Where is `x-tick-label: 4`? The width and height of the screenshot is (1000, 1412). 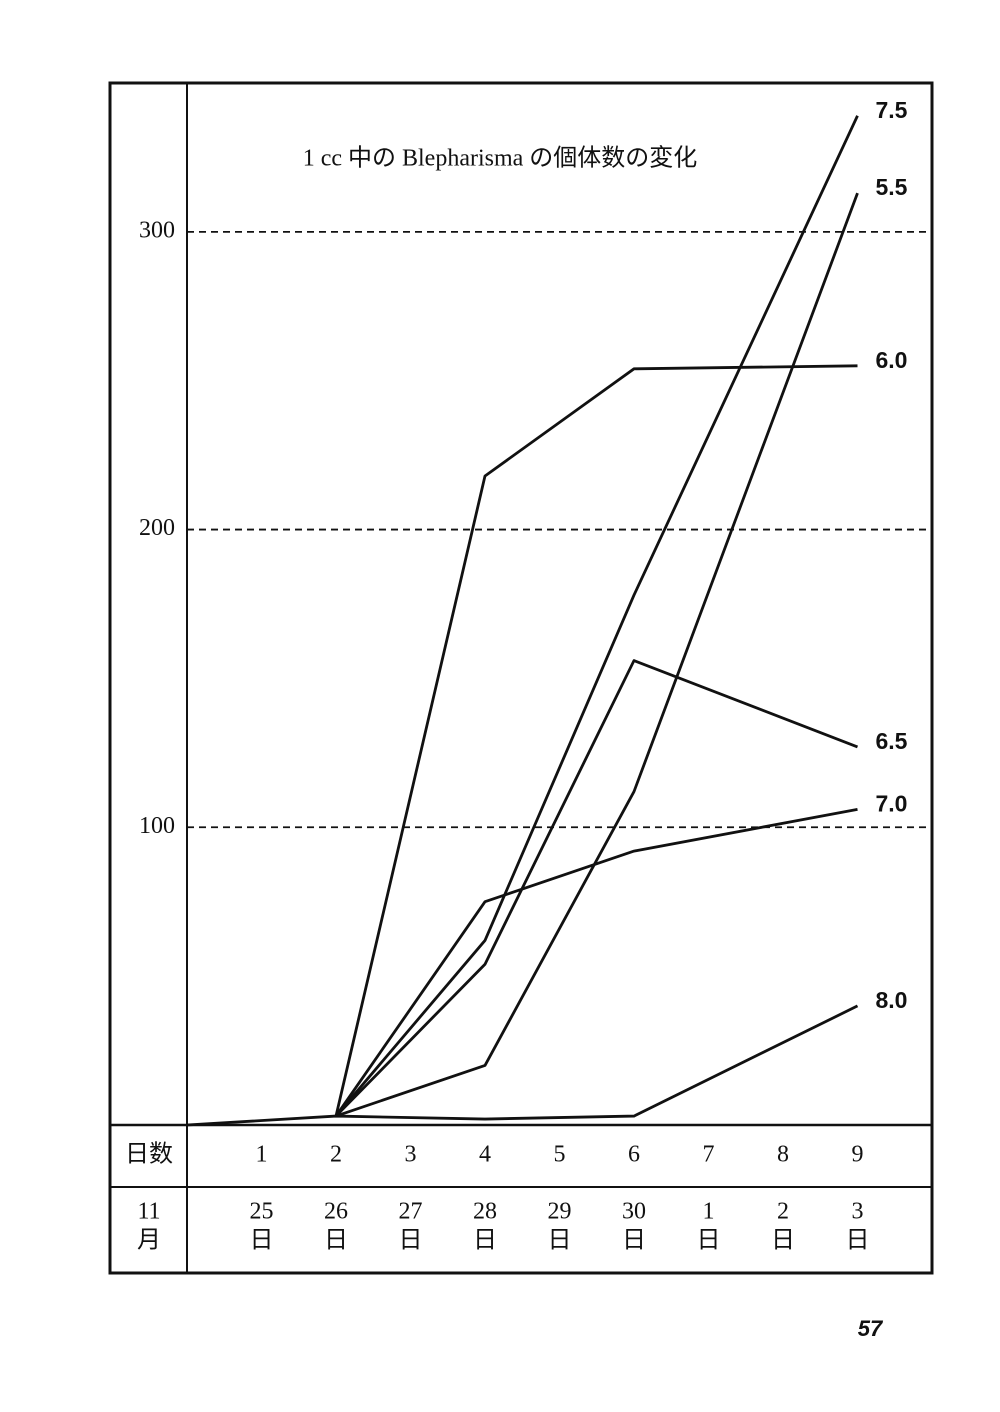
x-tick-label: 4 is located at coordinates (485, 1155).